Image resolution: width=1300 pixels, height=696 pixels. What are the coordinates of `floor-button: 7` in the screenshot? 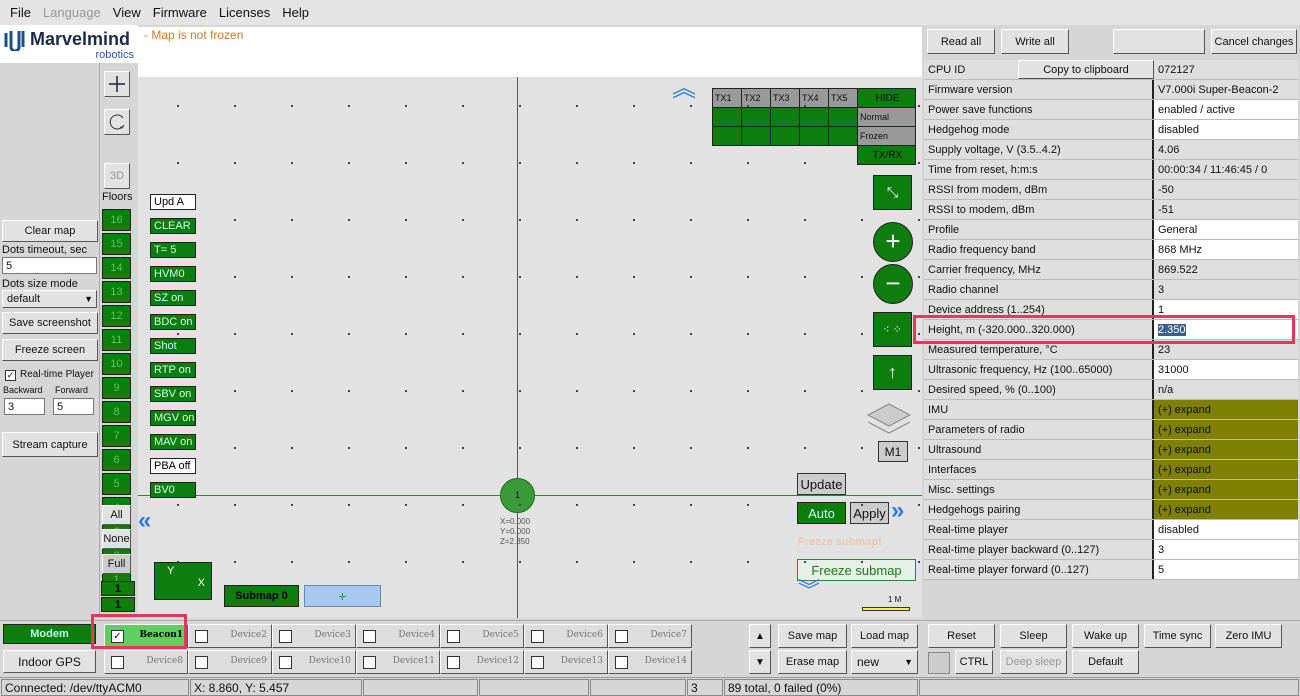 It's located at (116, 436).